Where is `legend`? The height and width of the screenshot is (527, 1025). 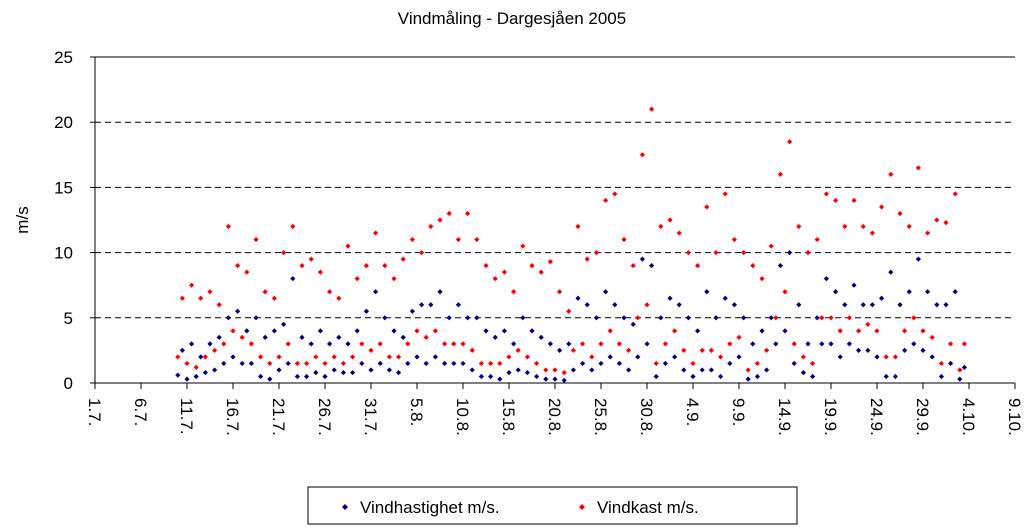 legend is located at coordinates (552, 505).